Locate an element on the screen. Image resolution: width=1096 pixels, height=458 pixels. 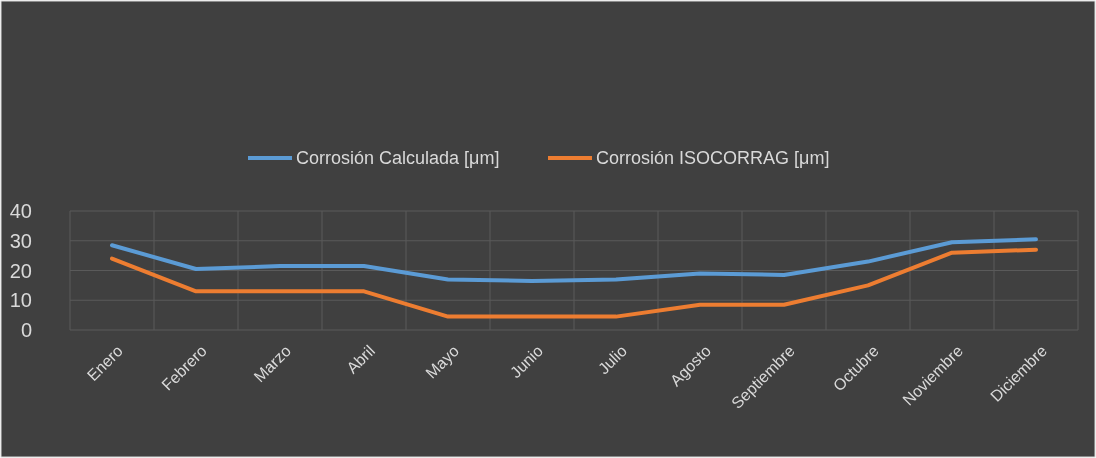
y-tick-label: 20 is located at coordinates (20, 270).